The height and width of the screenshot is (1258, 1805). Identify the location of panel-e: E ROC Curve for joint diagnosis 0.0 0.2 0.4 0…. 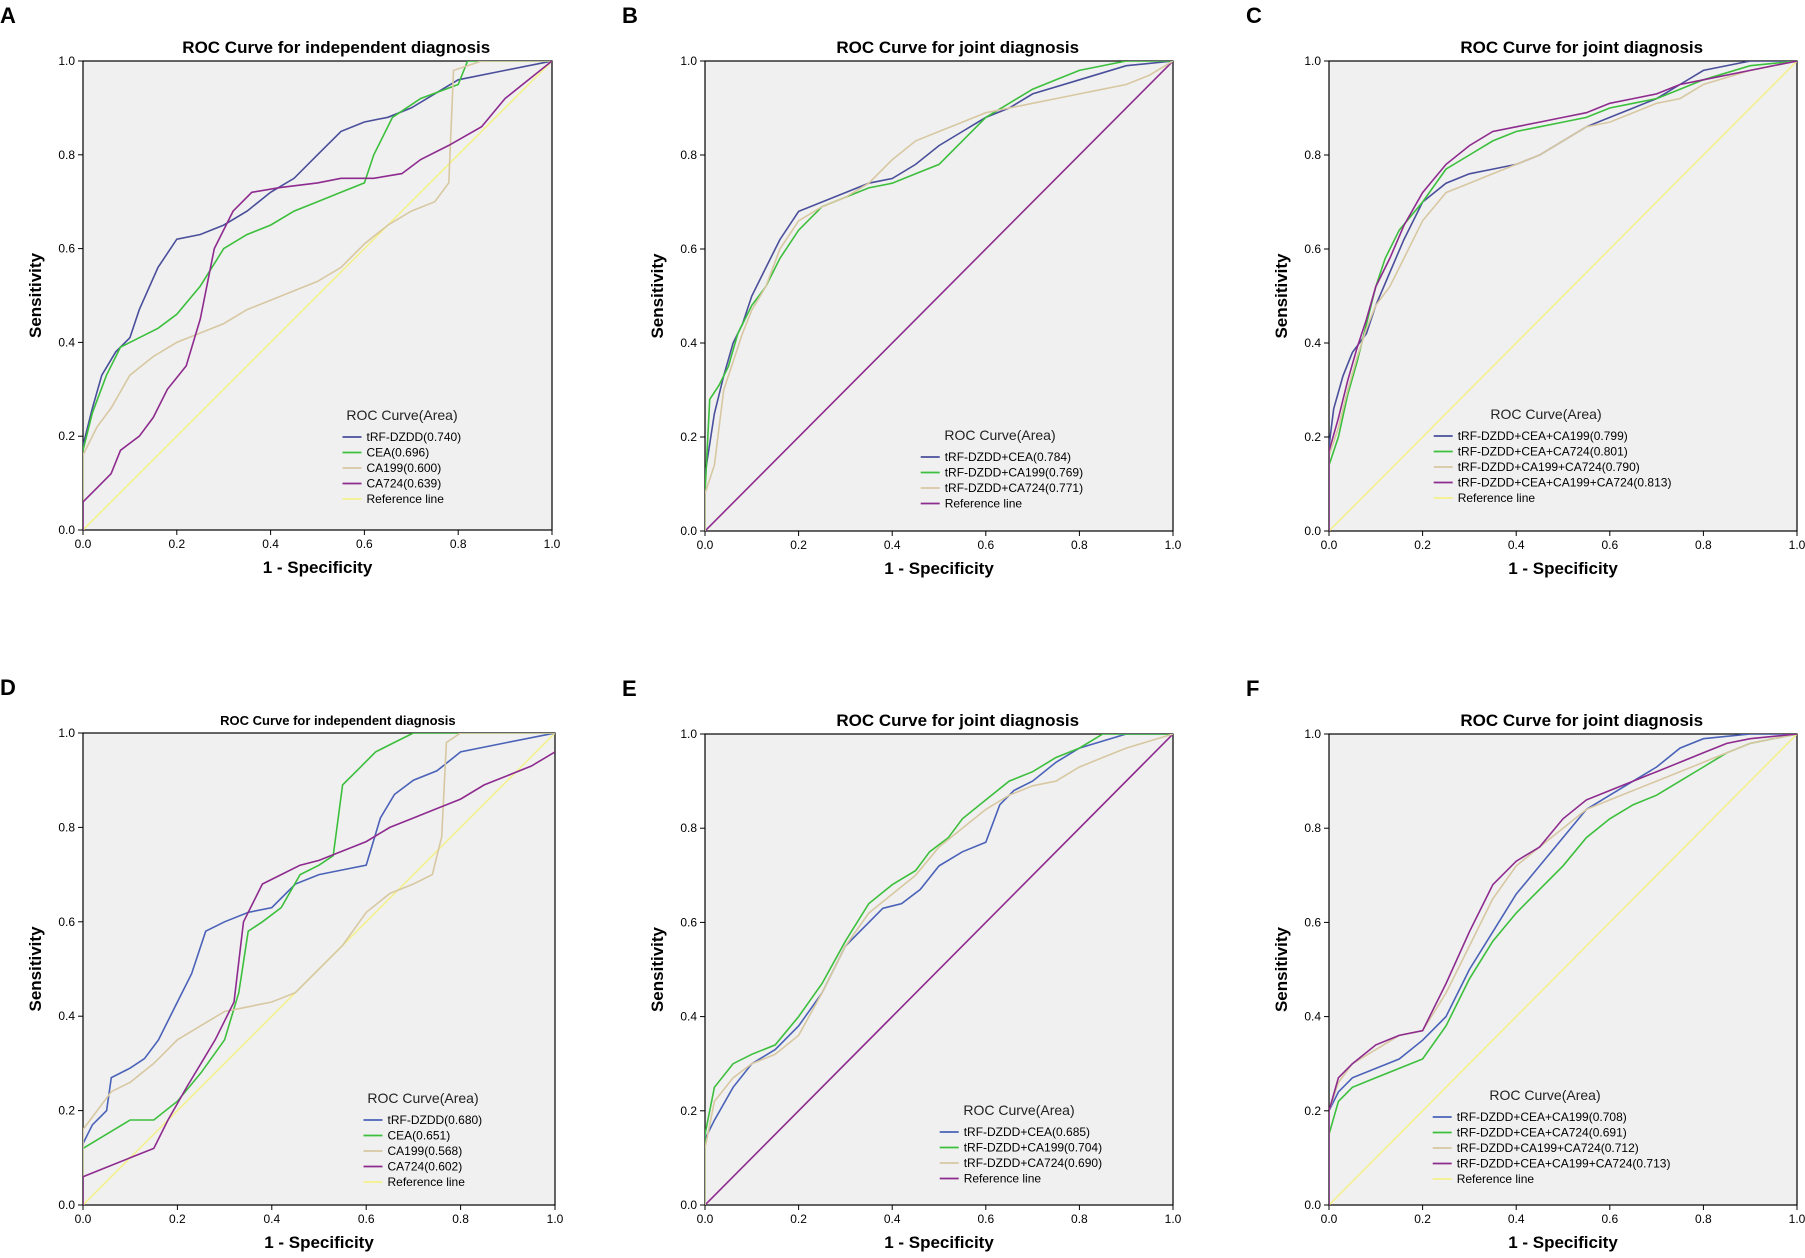
(902, 964).